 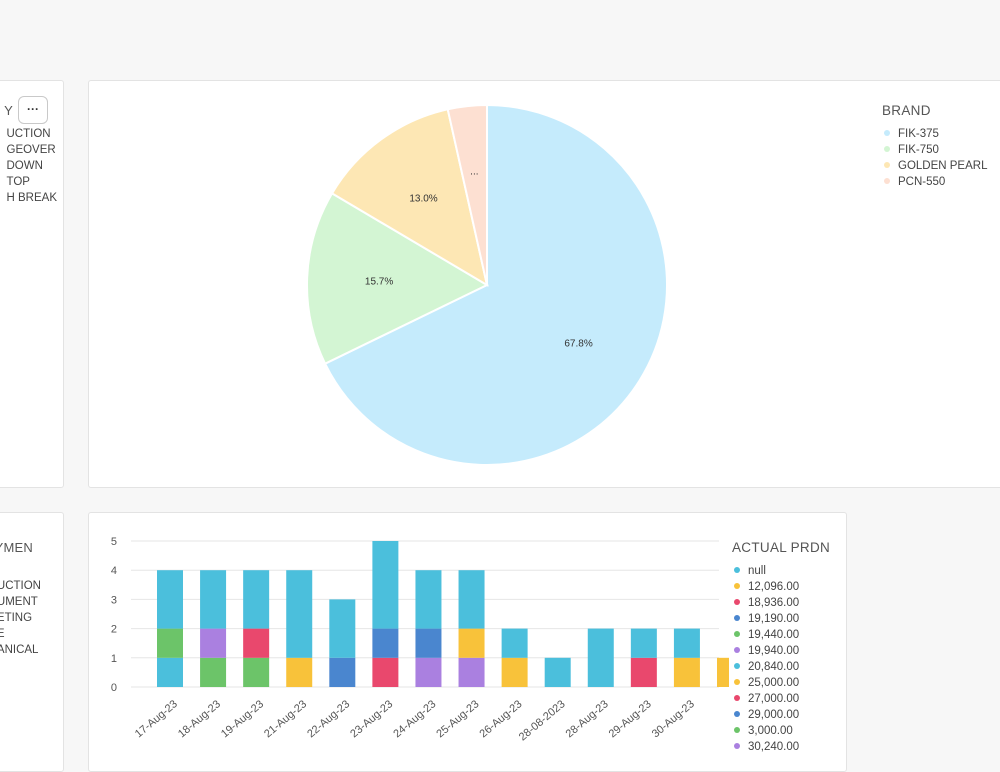 I want to click on x-tick-label: e, so click(x=728, y=704).